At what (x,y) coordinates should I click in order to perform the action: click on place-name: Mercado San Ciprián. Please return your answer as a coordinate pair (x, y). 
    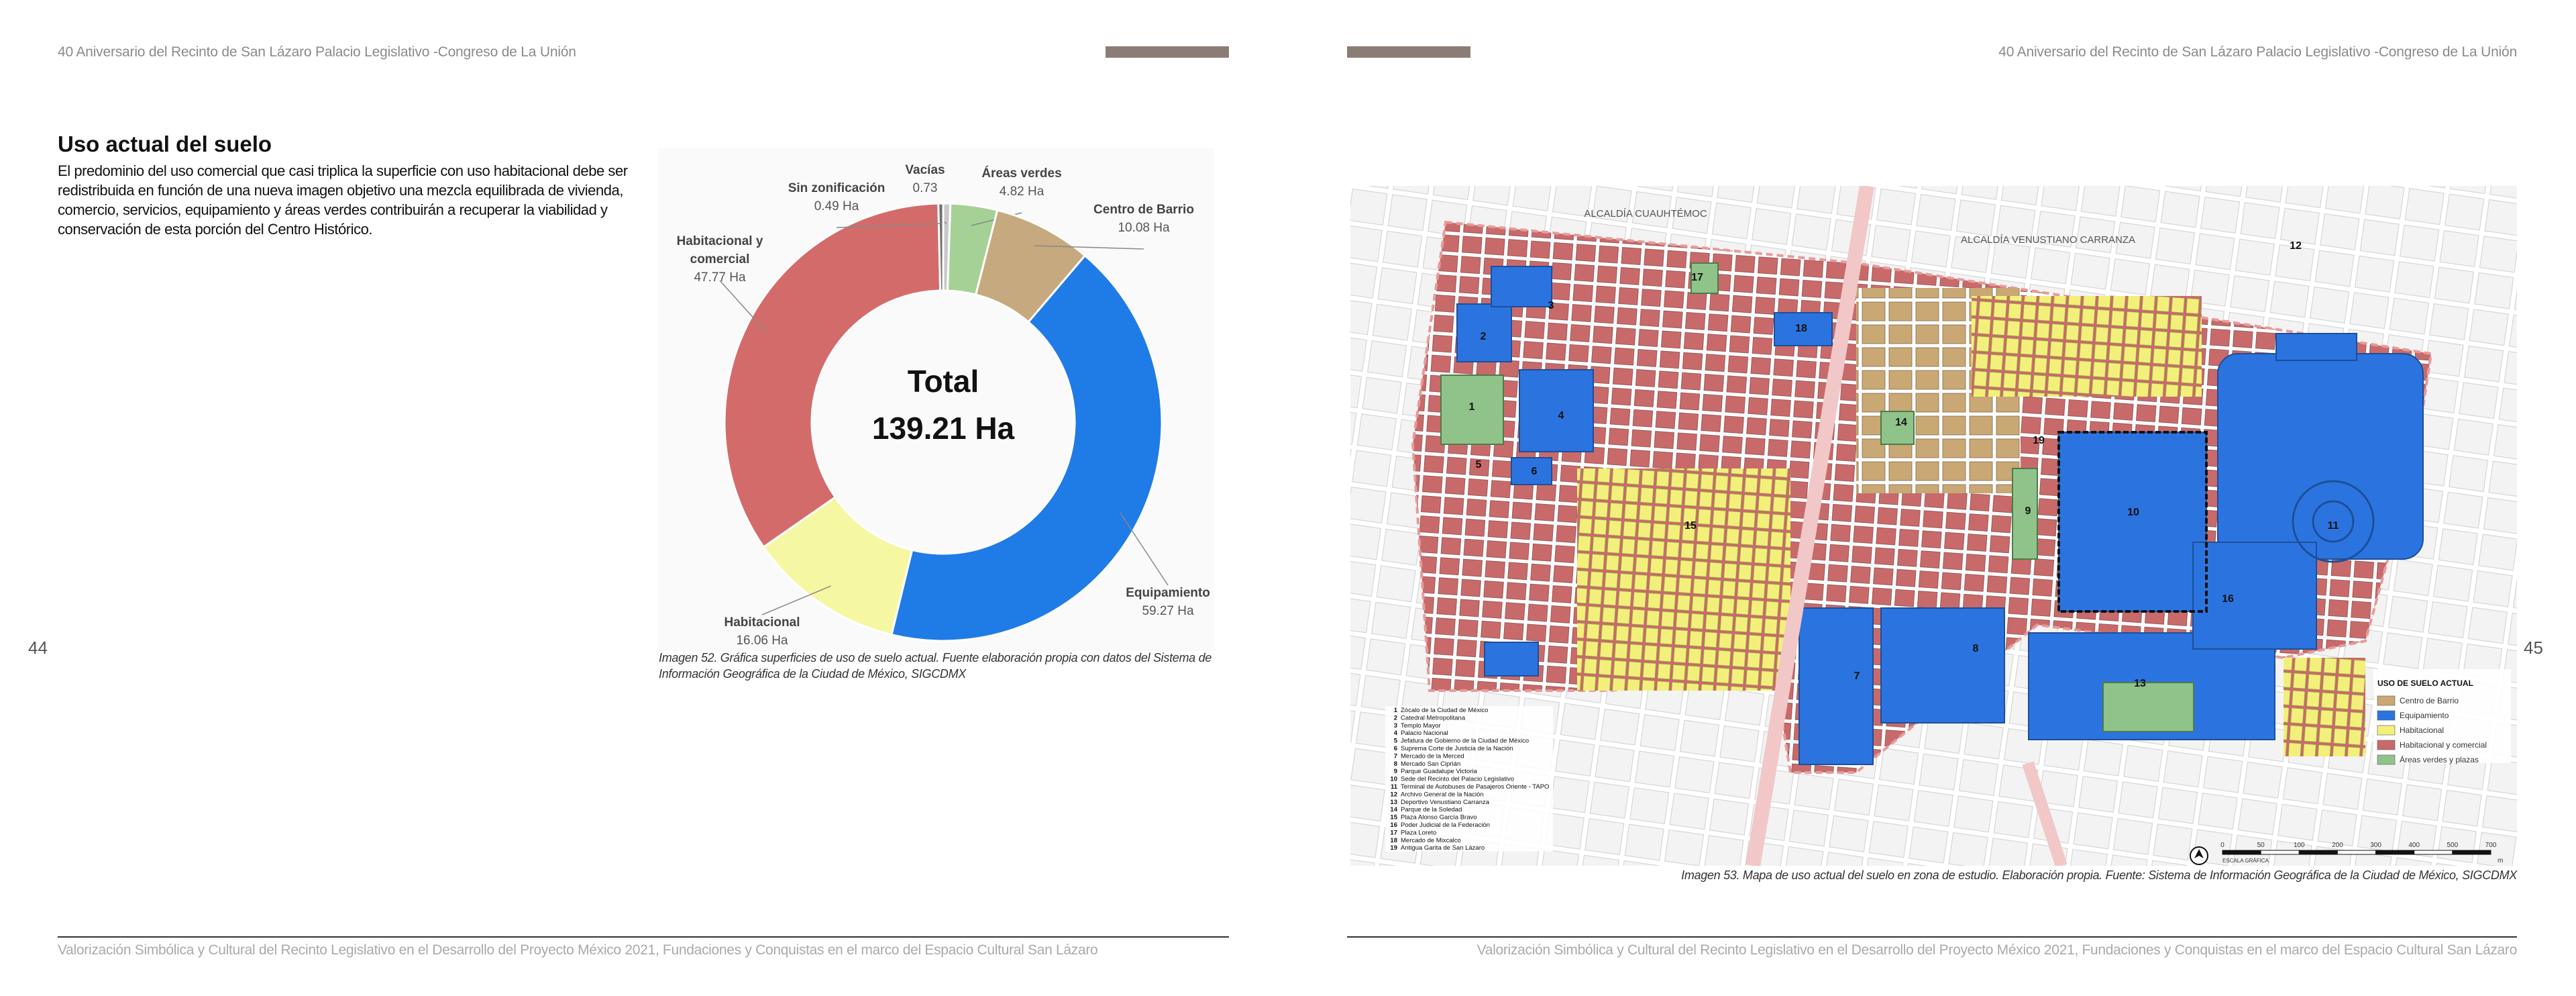
    Looking at the image, I should click on (1430, 764).